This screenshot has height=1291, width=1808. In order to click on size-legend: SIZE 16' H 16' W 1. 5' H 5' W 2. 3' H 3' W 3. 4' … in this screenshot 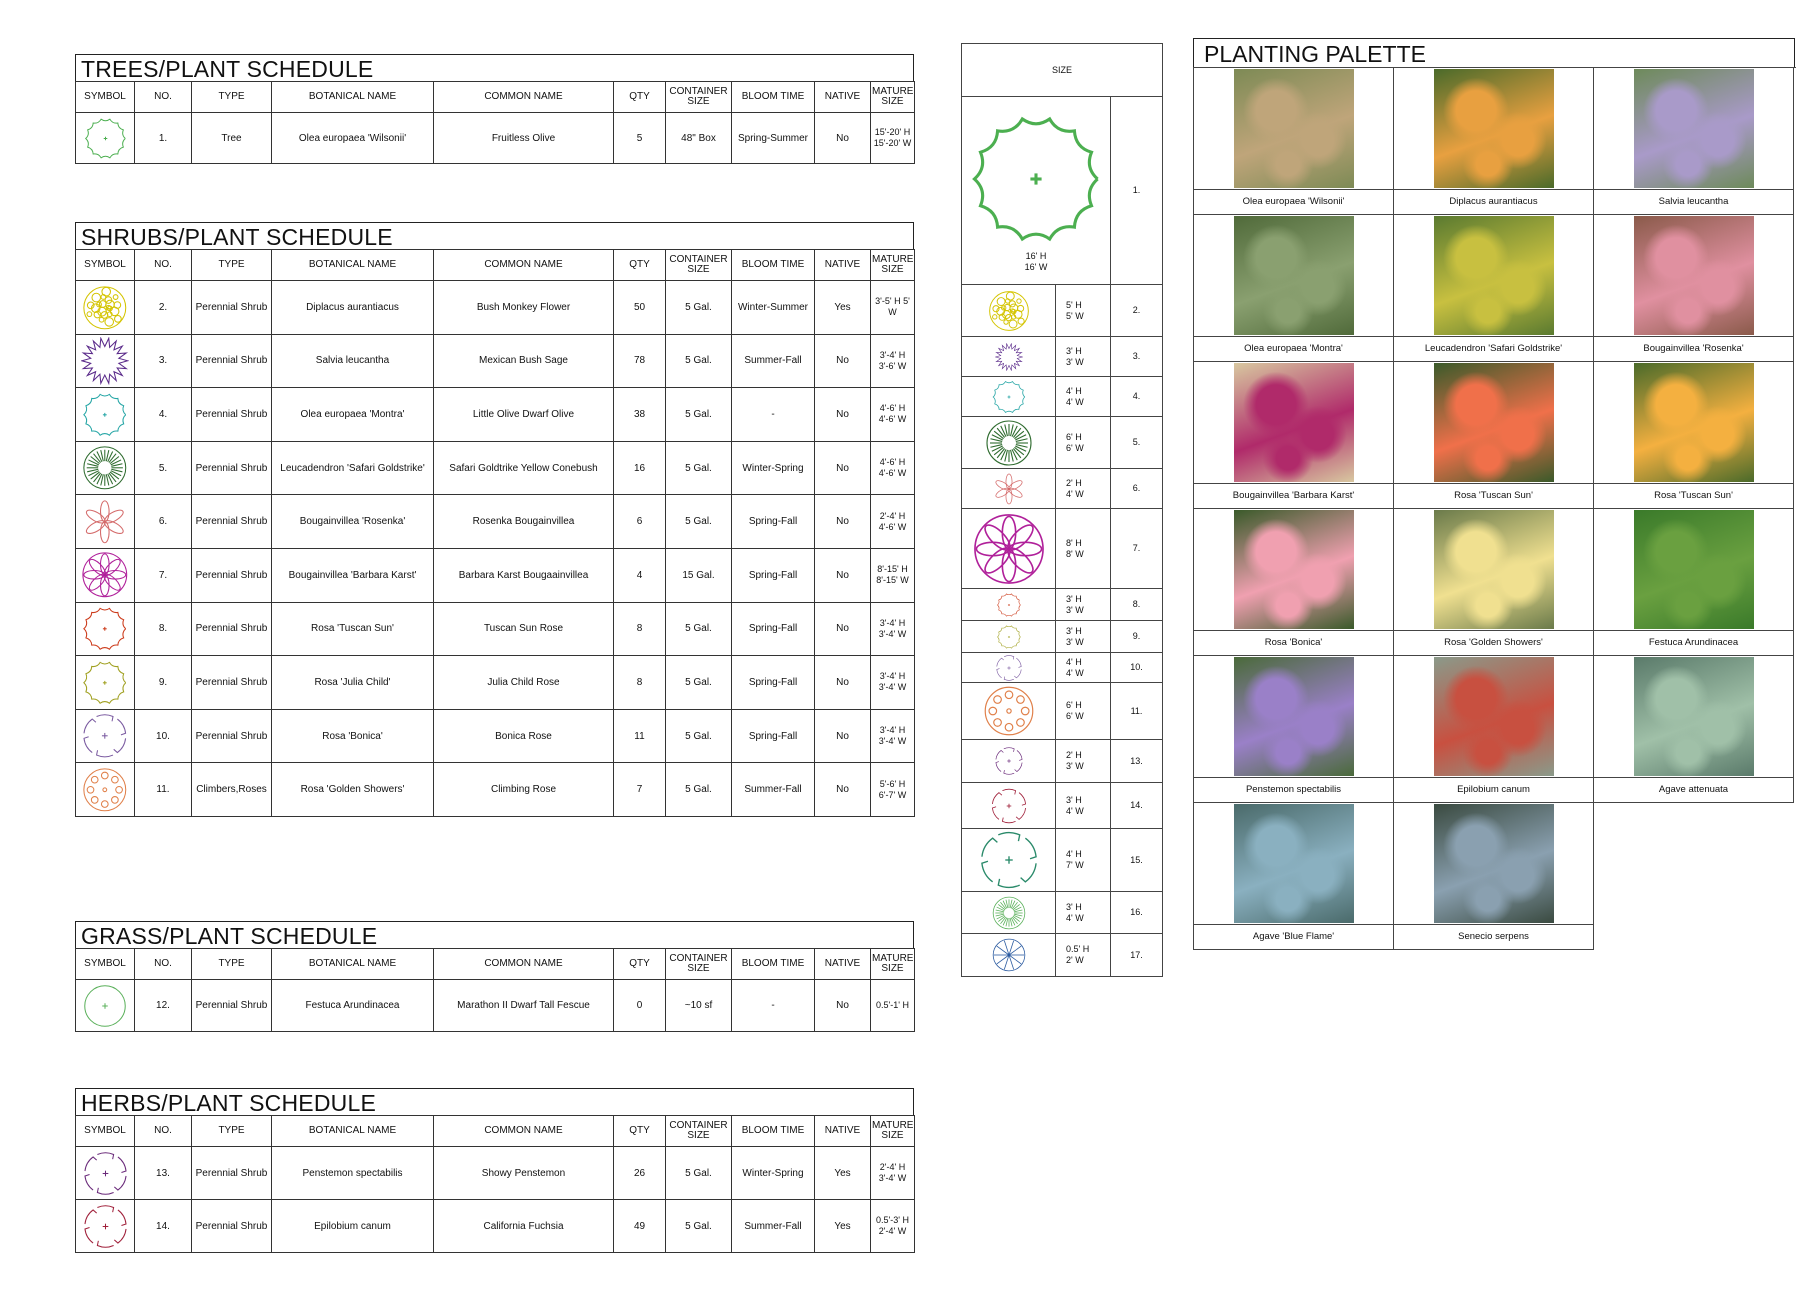, I will do `click(1062, 510)`.